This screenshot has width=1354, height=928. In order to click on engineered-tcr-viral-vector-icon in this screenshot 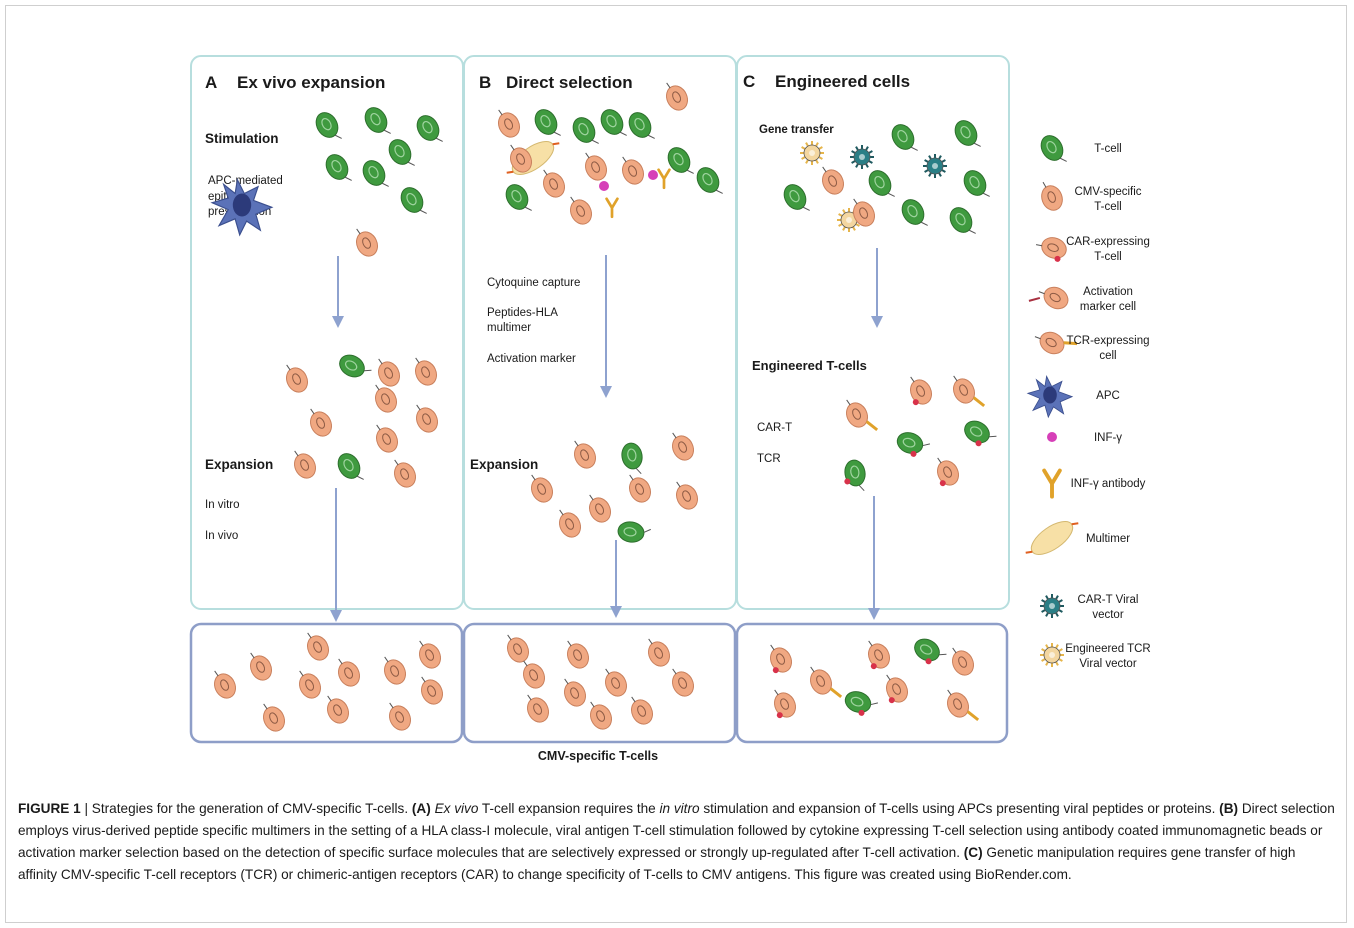, I will do `click(812, 153)`.